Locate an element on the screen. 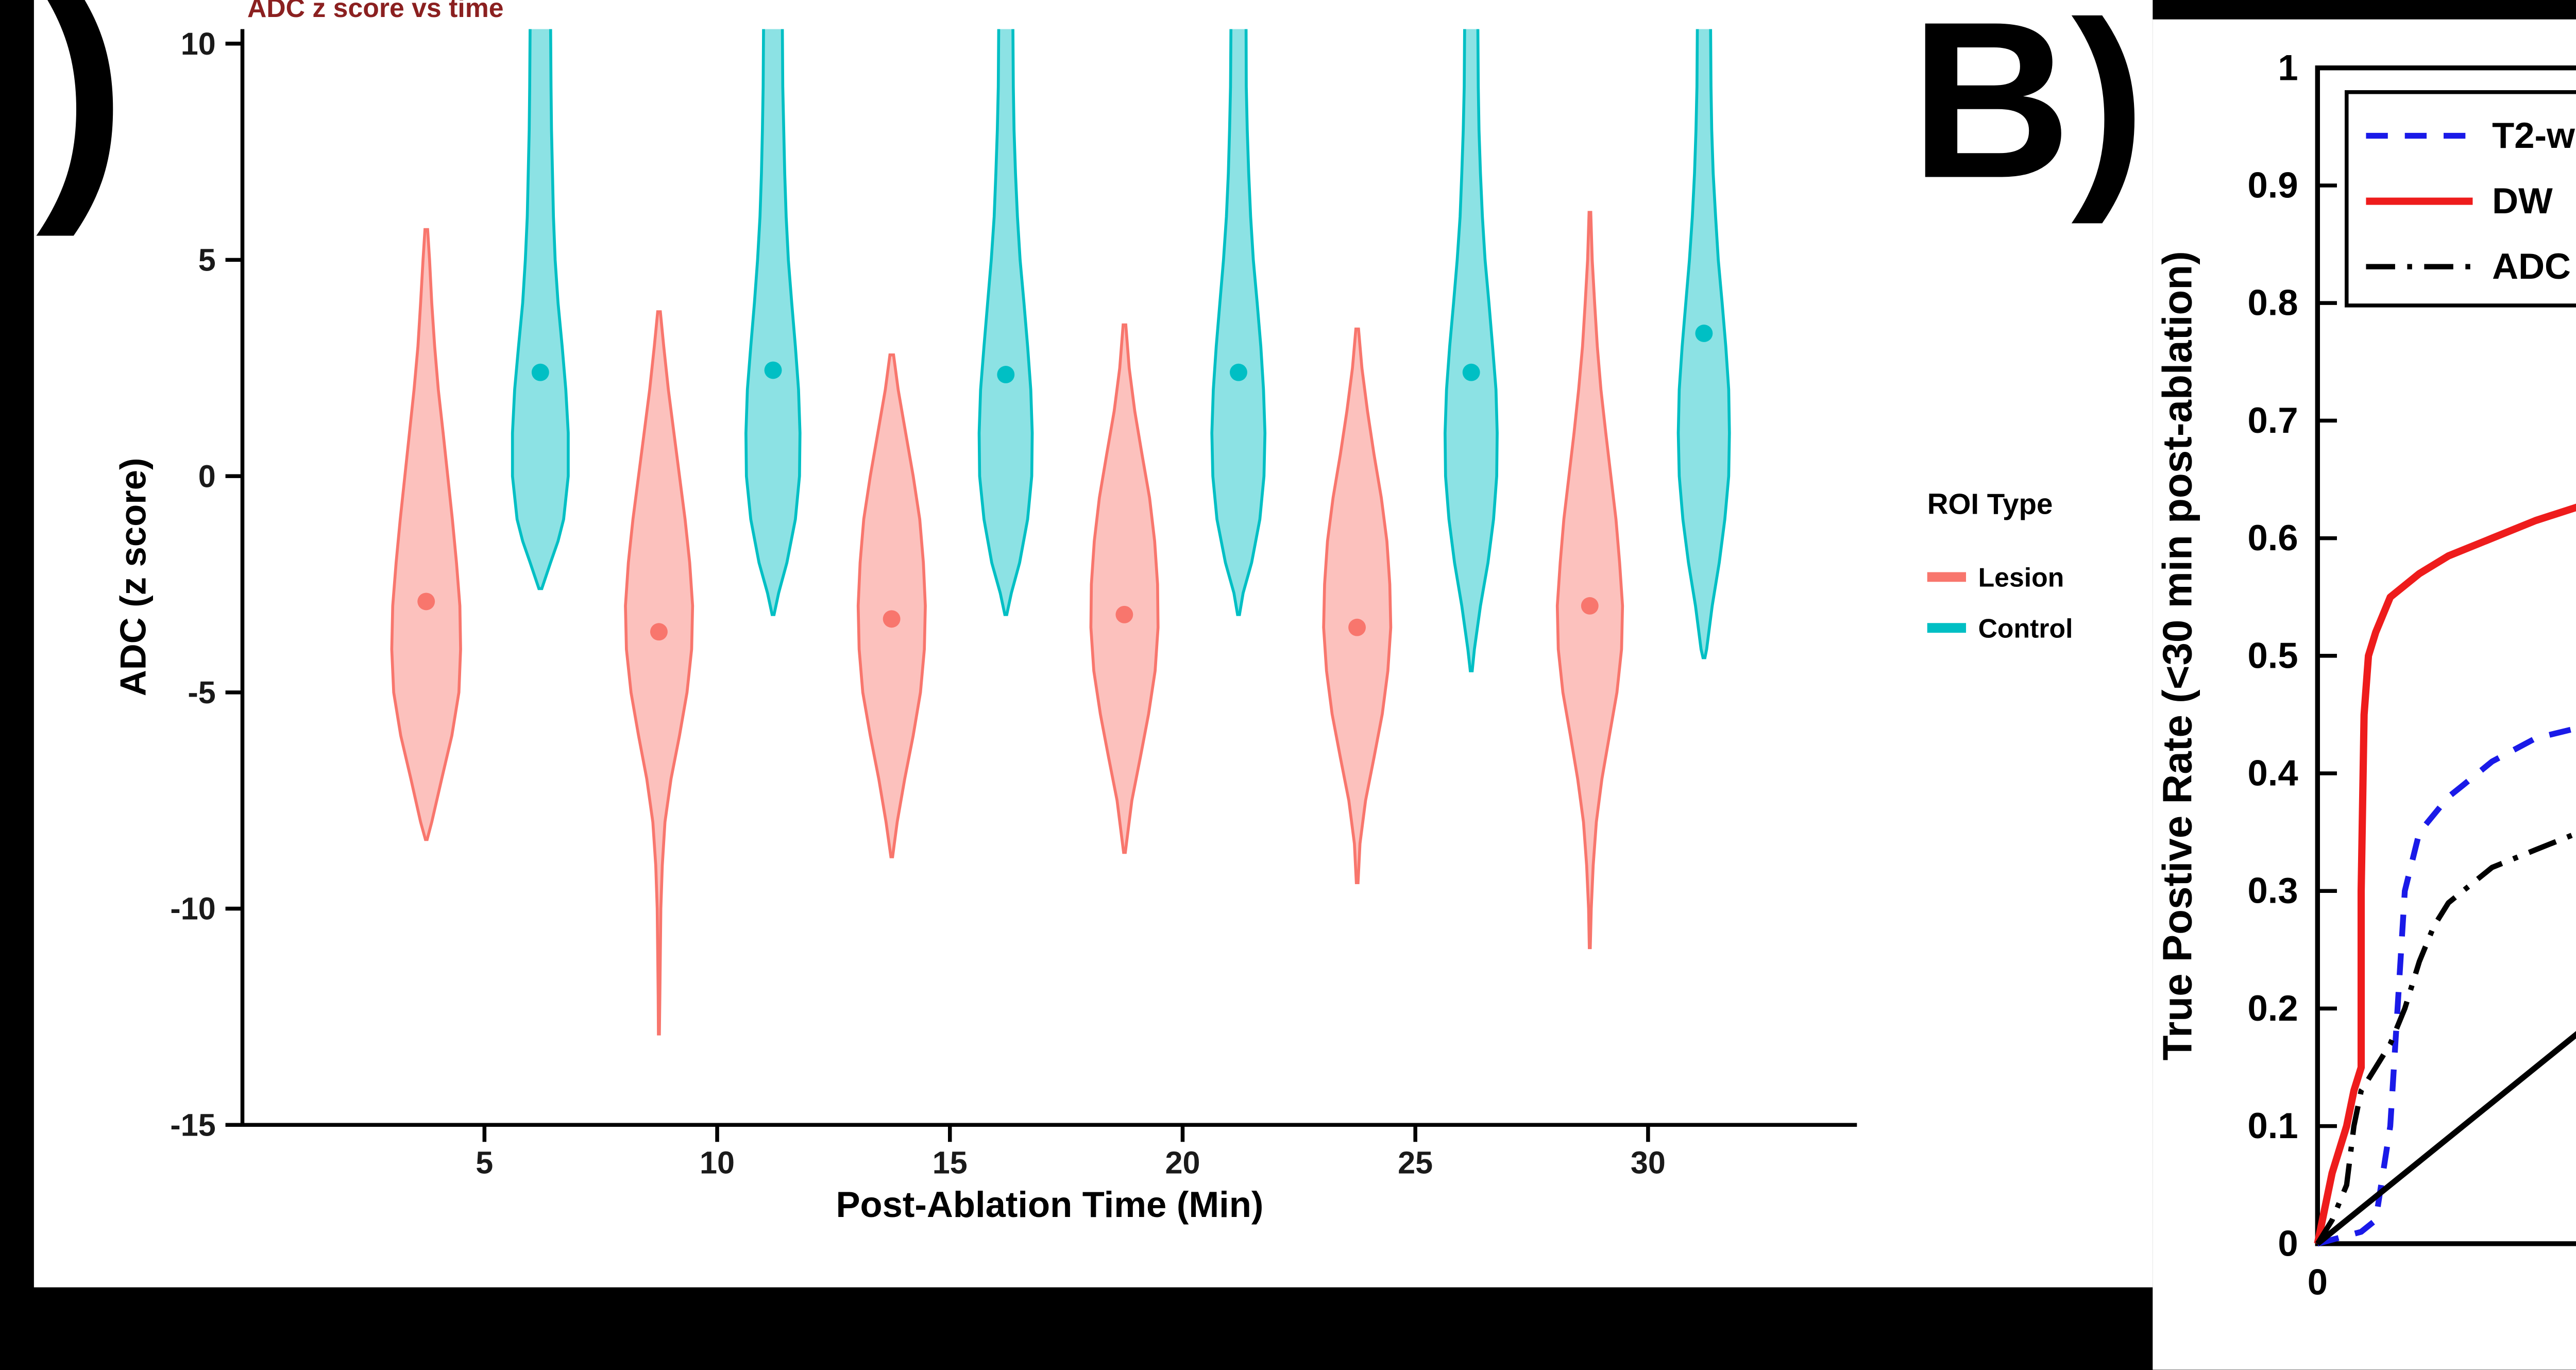  roi-legend-title: ROI Type is located at coordinates (1990, 504).